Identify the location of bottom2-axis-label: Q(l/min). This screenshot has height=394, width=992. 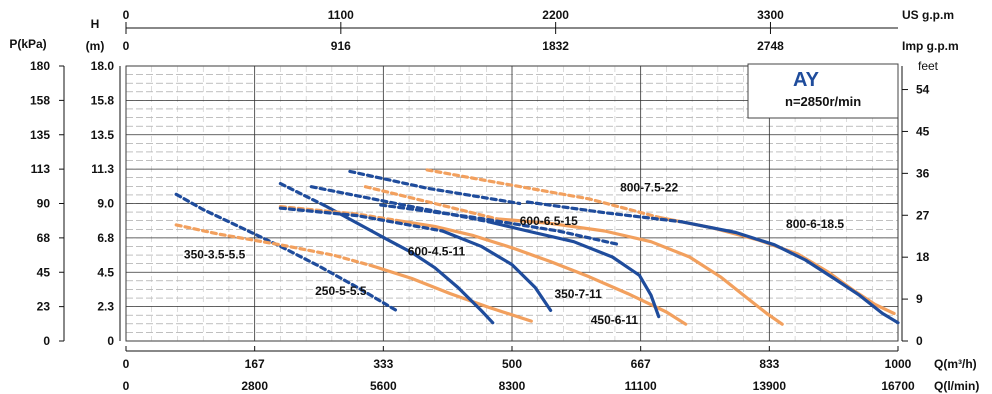
(956, 386).